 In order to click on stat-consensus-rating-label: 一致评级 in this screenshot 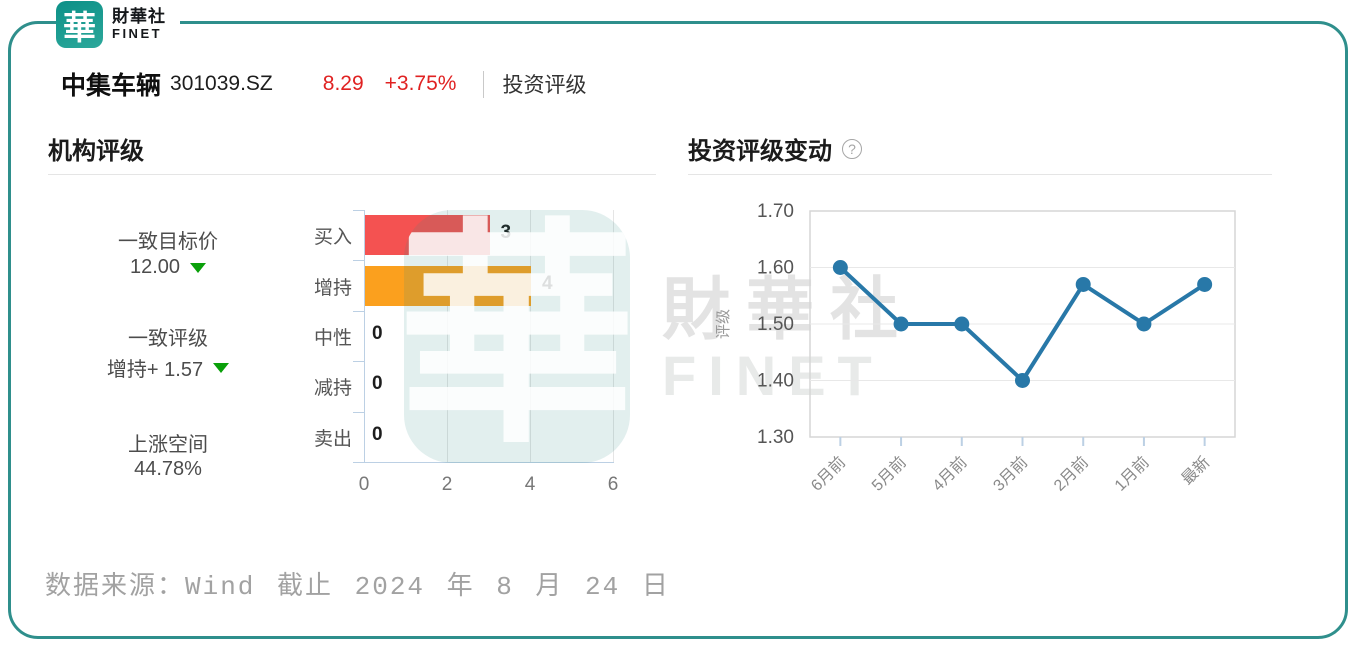, I will do `click(168, 339)`.